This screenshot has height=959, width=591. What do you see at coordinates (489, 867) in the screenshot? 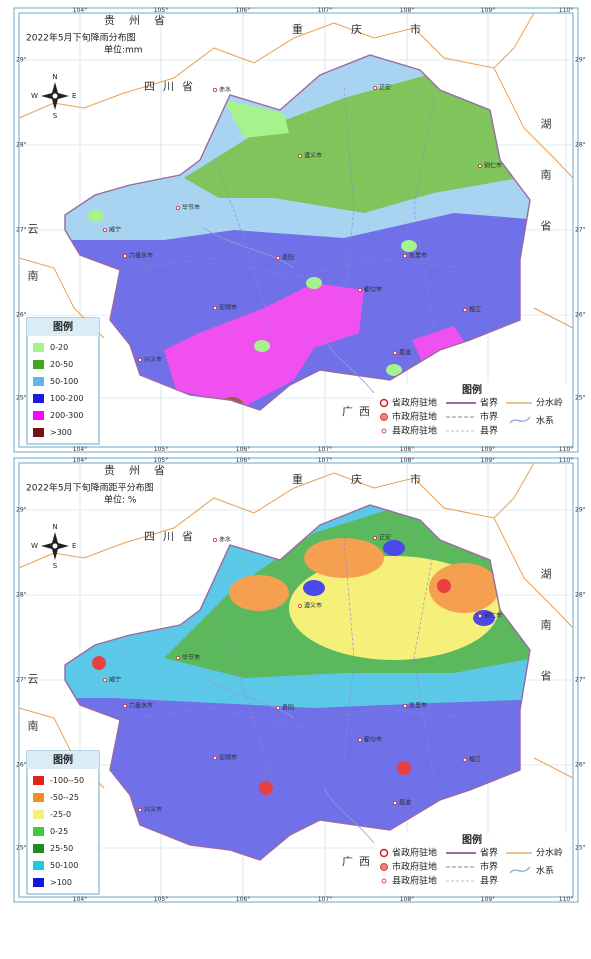
I see `symbol-line-label: 市界` at bounding box center [489, 867].